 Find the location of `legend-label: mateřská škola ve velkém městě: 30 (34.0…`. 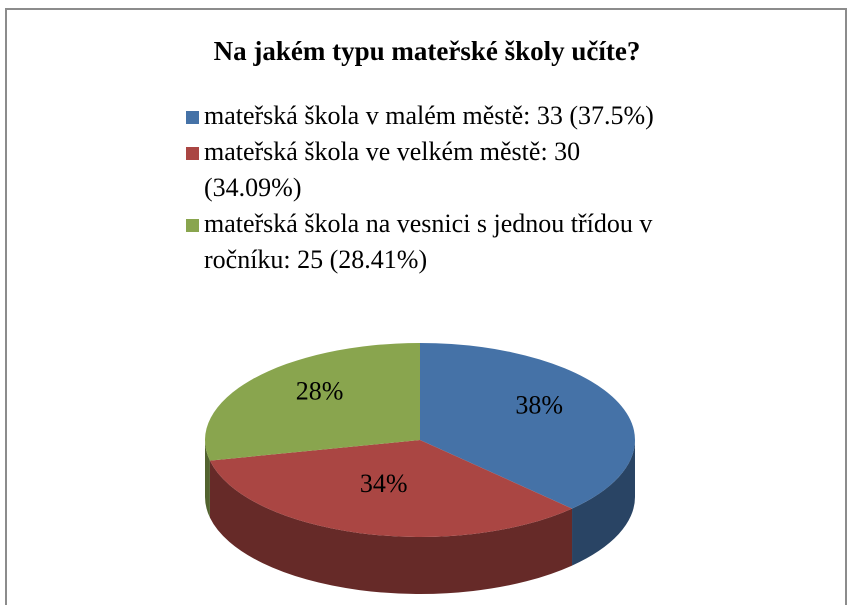

legend-label: mateřská škola ve velkém městě: 30 (34.0… is located at coordinates (392, 169).